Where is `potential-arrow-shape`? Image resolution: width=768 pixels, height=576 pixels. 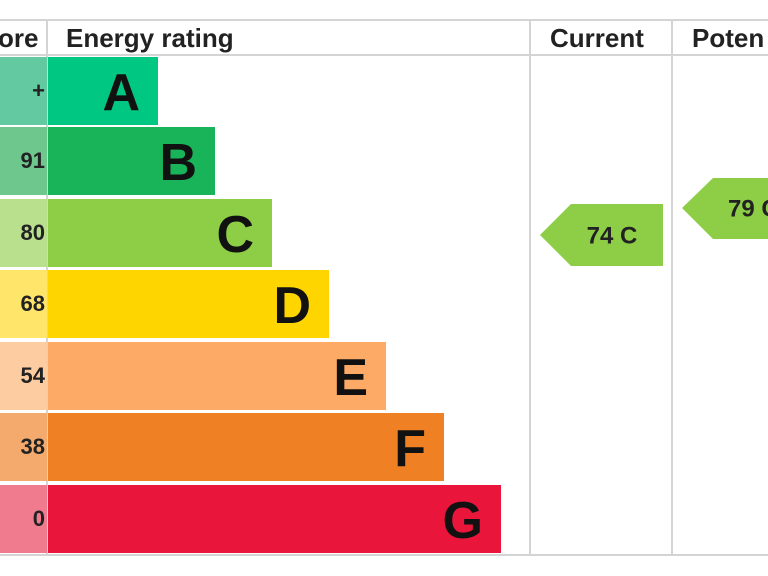
potential-arrow-shape is located at coordinates (725, 208).